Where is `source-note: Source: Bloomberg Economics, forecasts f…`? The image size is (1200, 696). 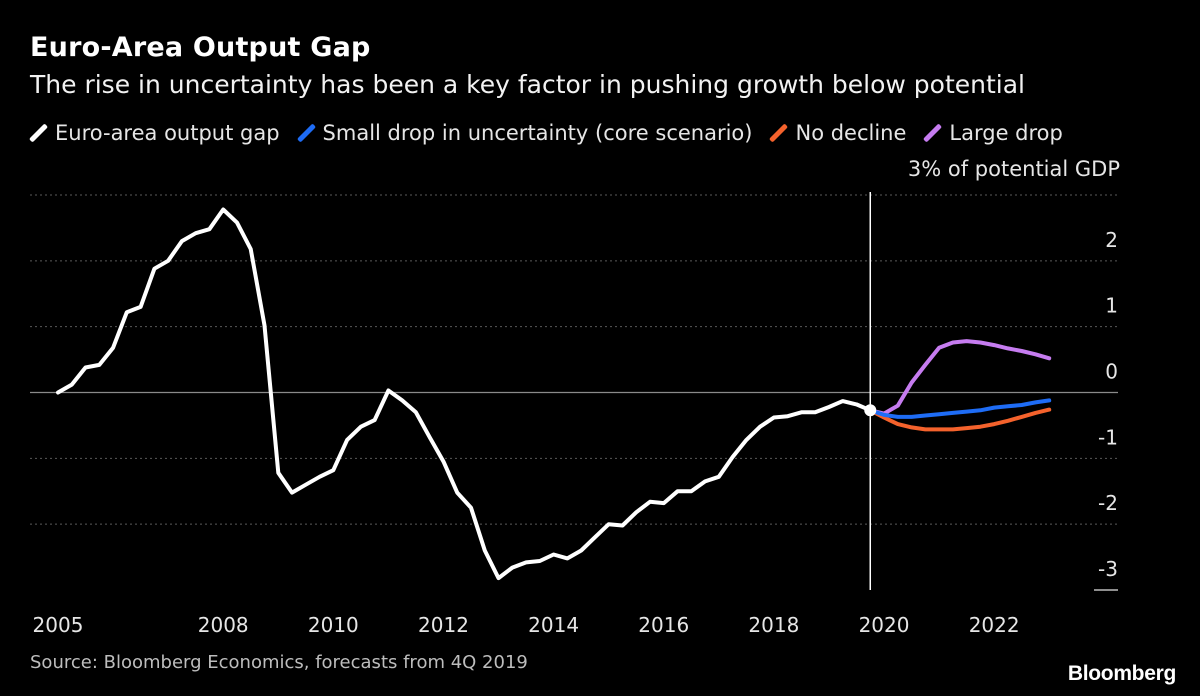
source-note: Source: Bloomberg Economics, forecasts f… is located at coordinates (279, 662).